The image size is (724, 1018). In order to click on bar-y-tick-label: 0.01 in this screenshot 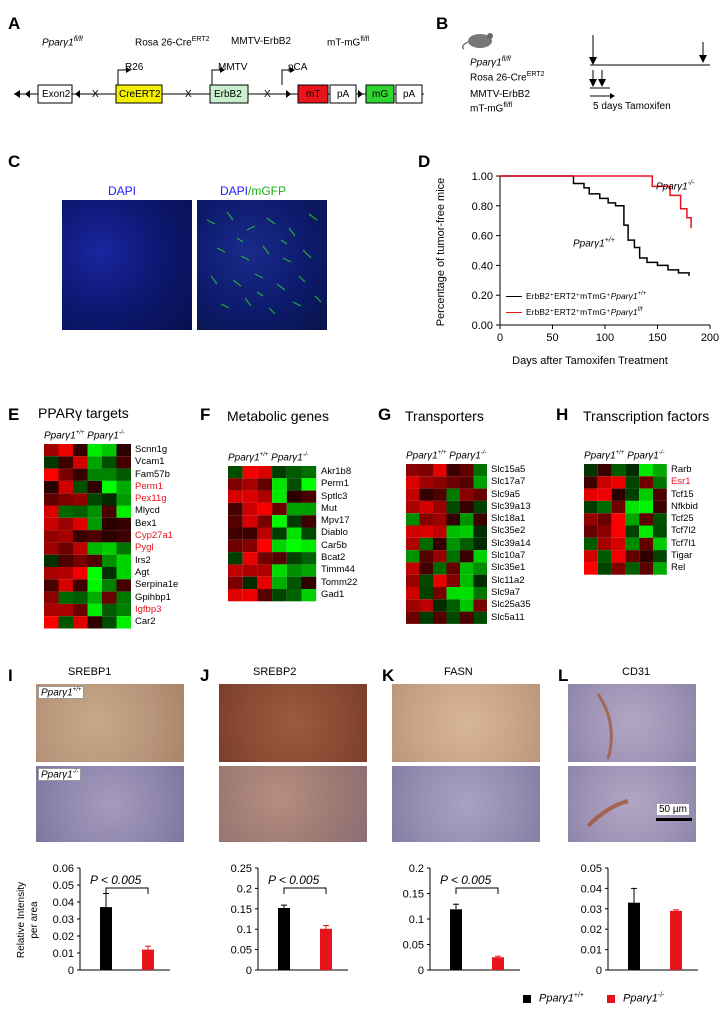, I will do `click(63, 954)`.